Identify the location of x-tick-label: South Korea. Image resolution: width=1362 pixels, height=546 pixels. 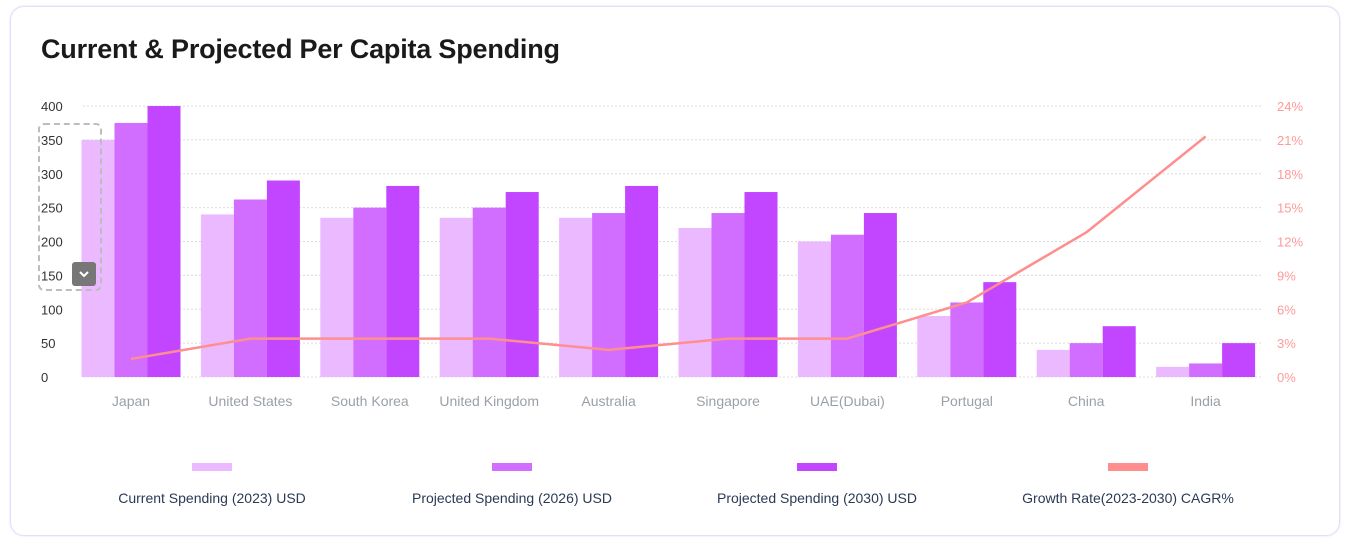
(370, 401).